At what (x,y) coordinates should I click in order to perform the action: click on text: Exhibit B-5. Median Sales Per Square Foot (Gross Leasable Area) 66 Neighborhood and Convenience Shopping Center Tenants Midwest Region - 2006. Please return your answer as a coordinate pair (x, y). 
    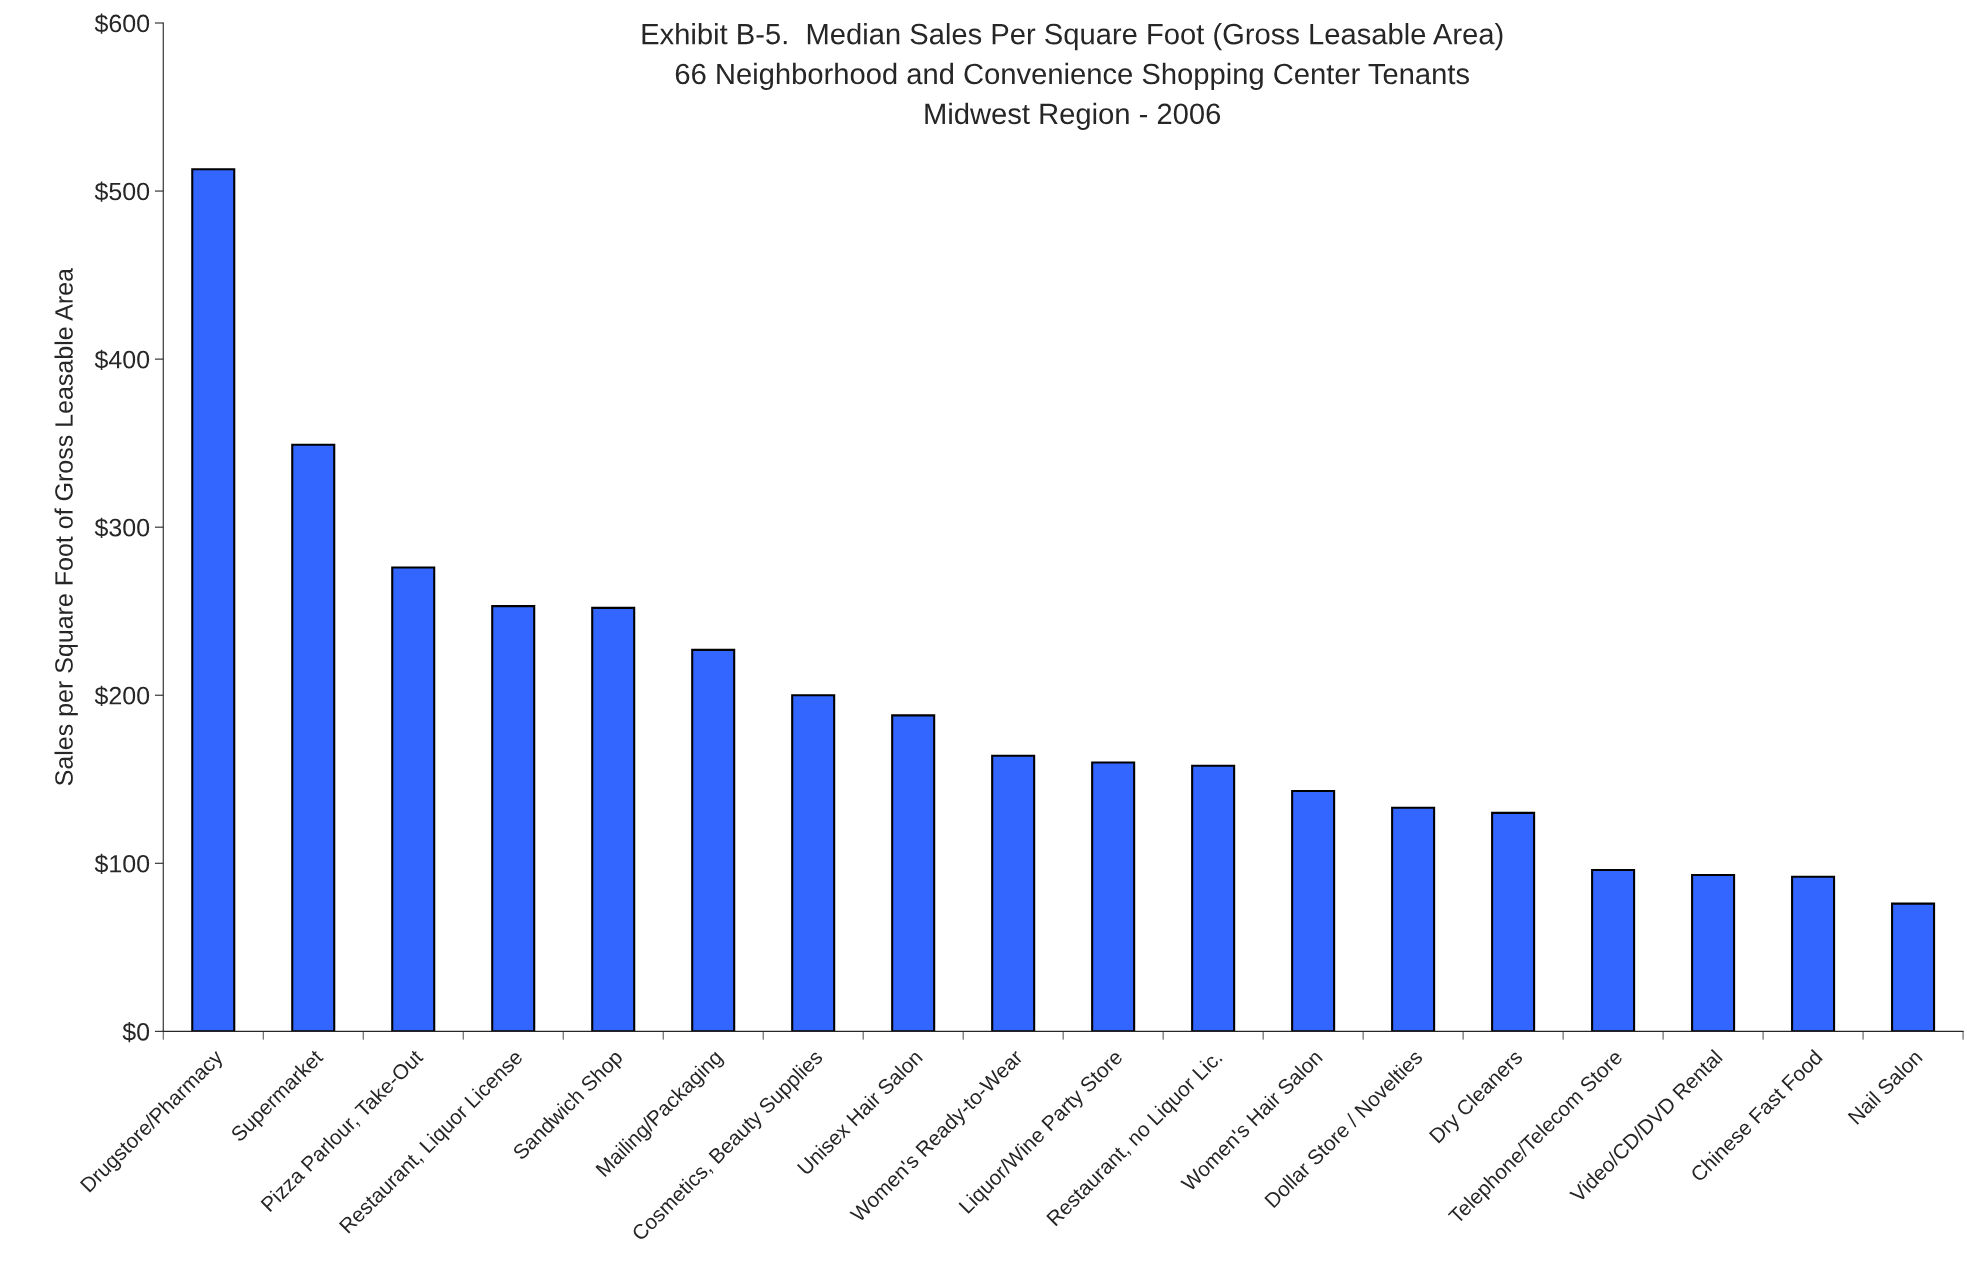
    Looking at the image, I should click on (1072, 76).